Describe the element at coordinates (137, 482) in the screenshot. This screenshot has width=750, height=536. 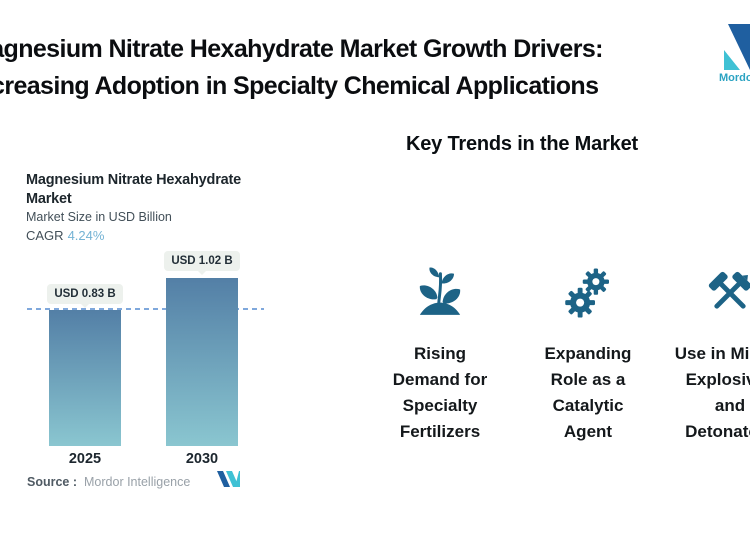
I see `source-value: Mordor Intelligence` at that location.